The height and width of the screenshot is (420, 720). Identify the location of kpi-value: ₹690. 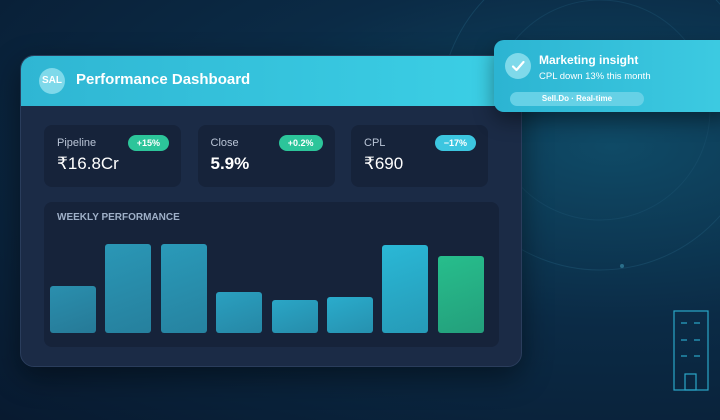
(384, 163).